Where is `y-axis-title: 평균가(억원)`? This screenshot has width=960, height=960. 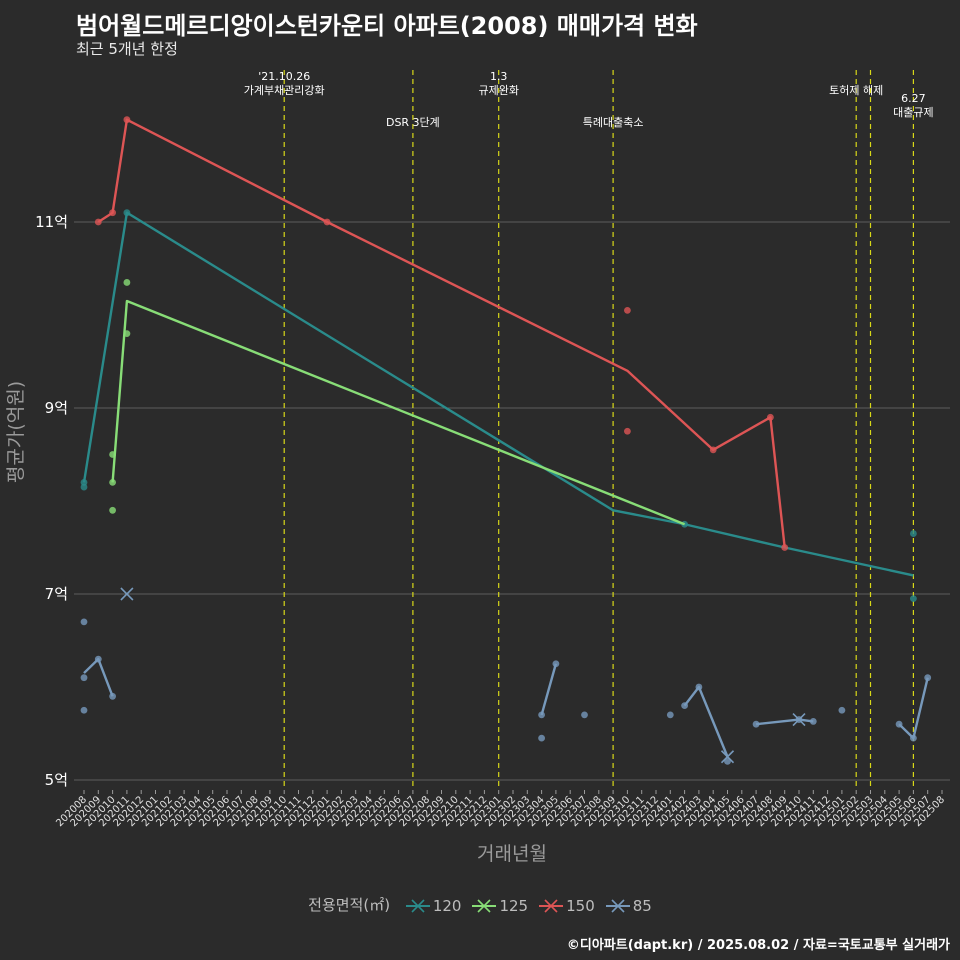 y-axis-title: 평균가(억원) is located at coordinates (16, 432).